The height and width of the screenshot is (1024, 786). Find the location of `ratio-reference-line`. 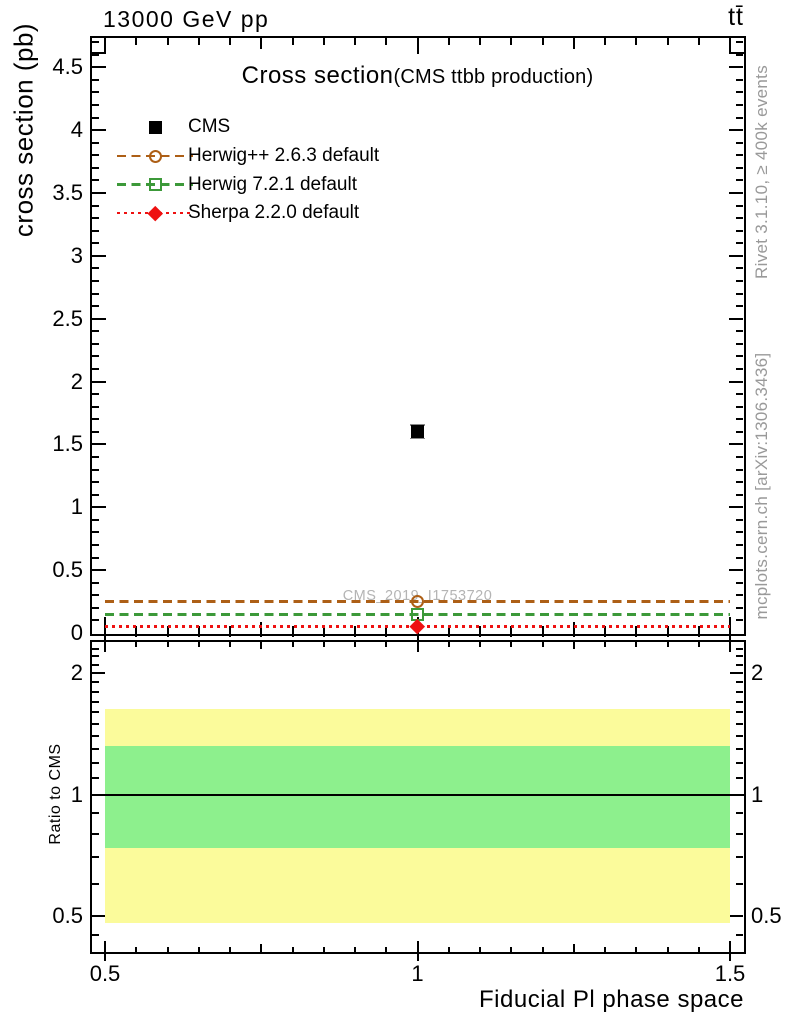

ratio-reference-line is located at coordinates (417, 794).